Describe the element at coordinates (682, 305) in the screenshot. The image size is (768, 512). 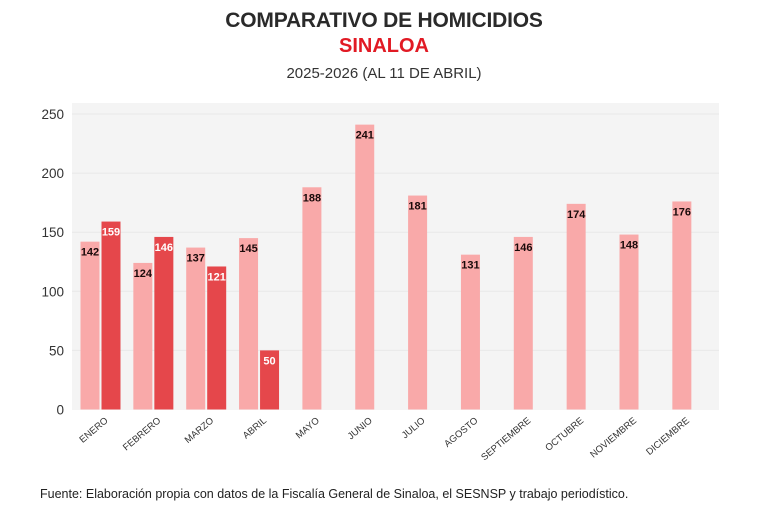
I see `bar-2025-diciembre` at that location.